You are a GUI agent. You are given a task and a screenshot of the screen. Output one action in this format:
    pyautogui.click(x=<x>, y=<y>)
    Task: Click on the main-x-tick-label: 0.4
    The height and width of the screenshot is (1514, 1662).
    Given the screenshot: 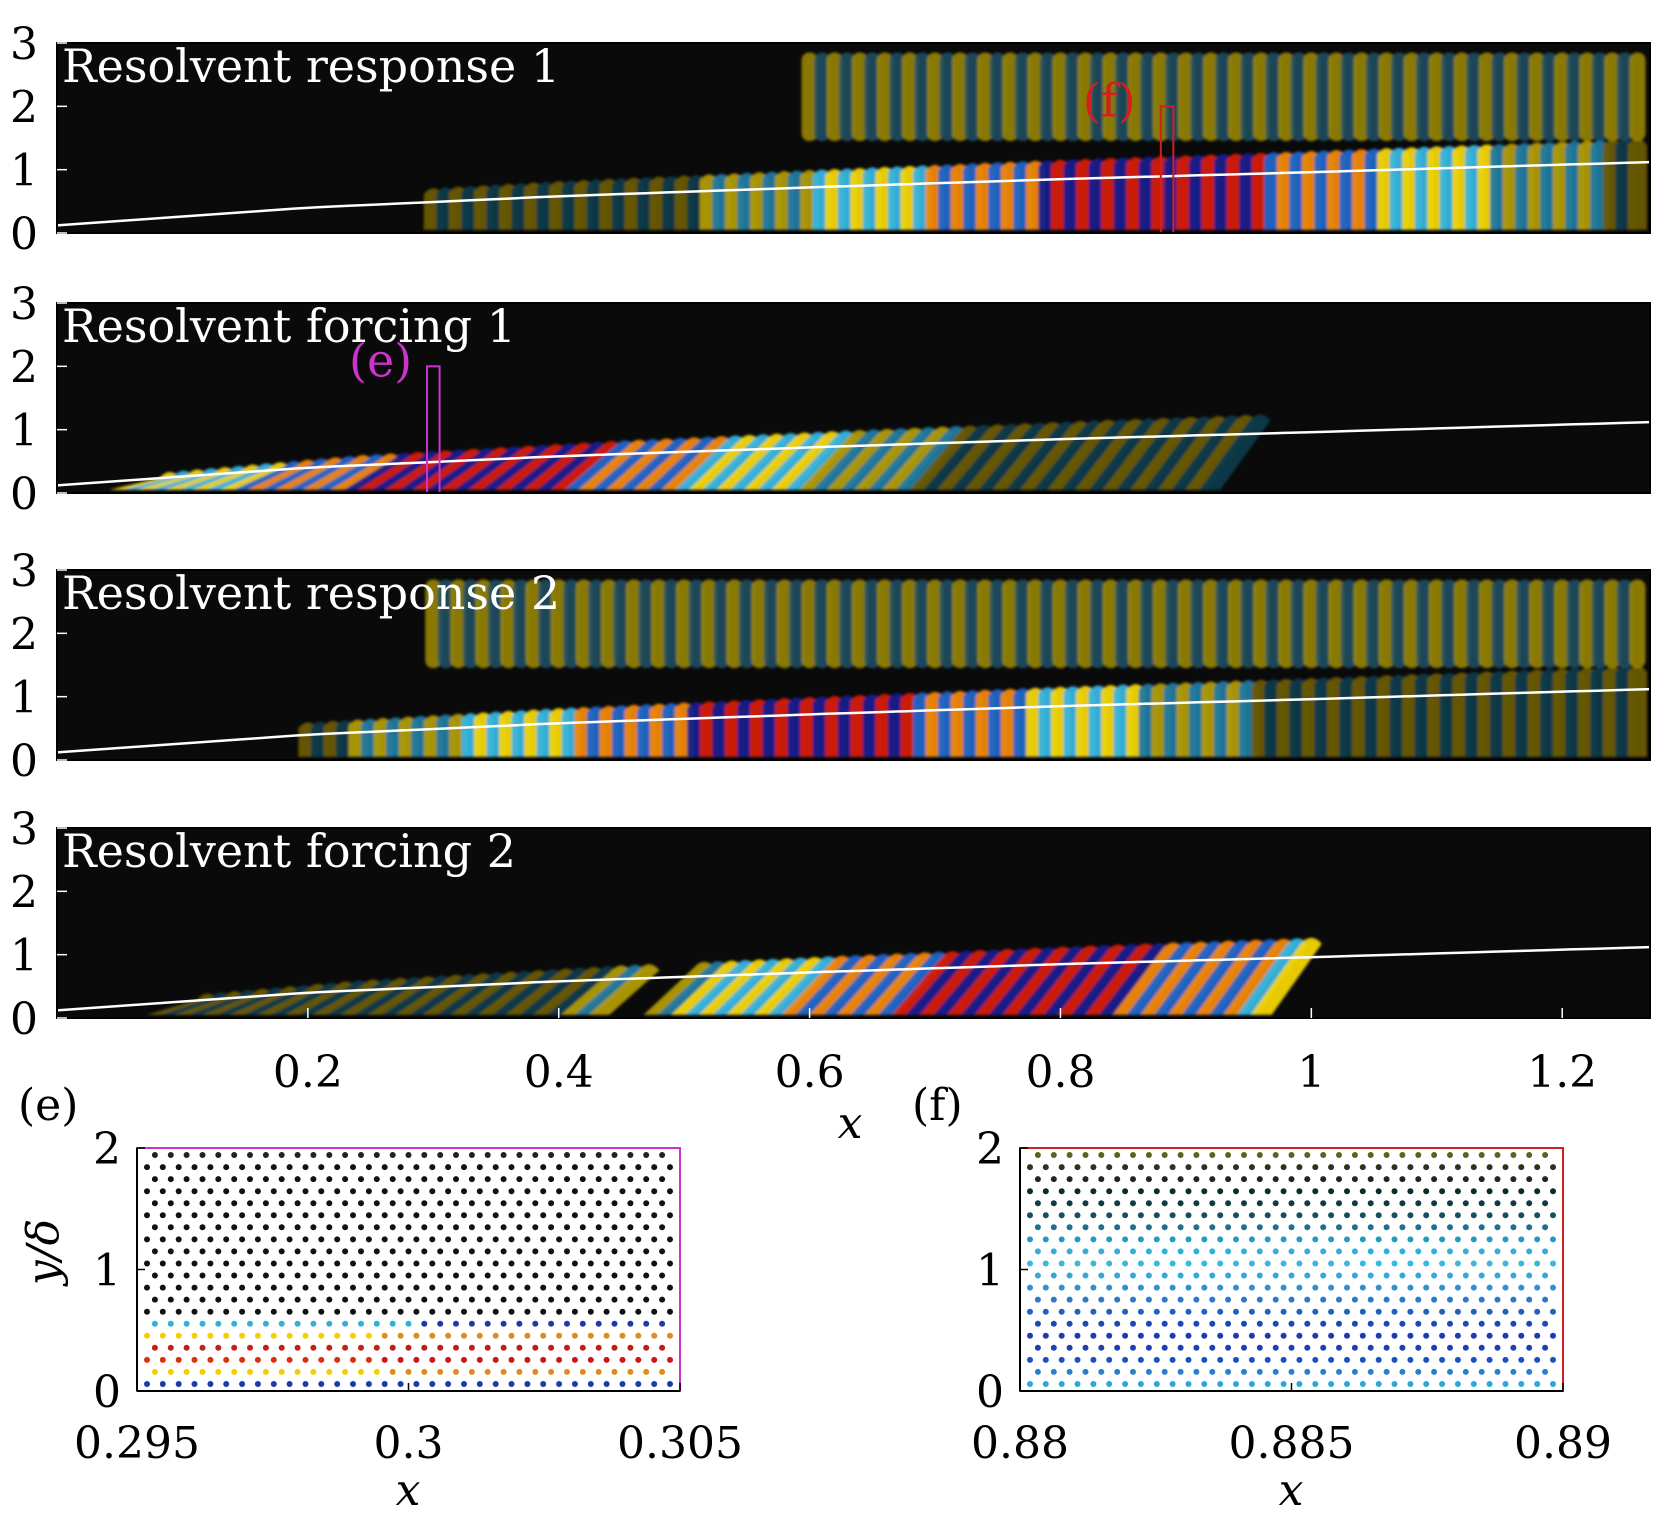 What is the action you would take?
    pyautogui.click(x=559, y=1072)
    